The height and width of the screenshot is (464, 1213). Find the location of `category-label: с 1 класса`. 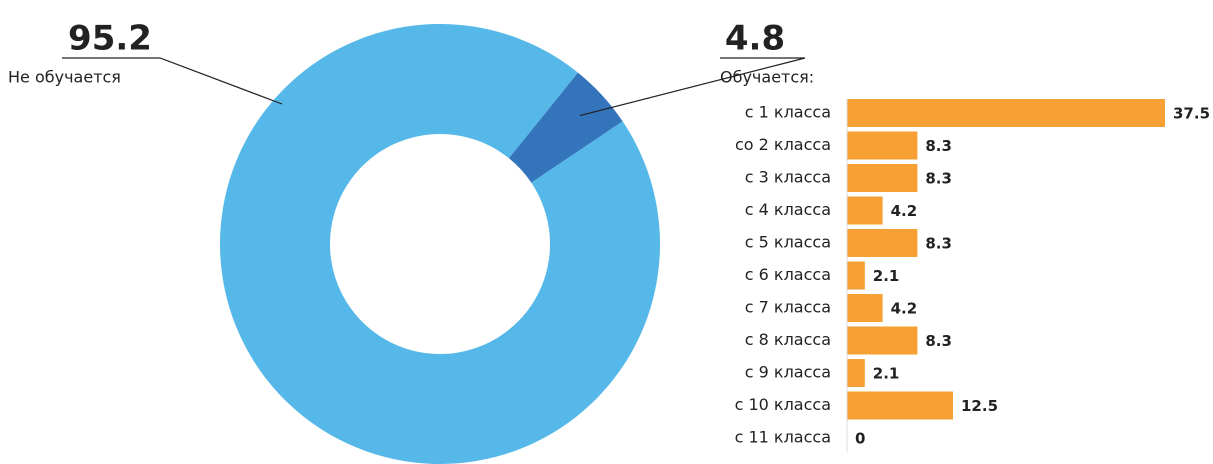

category-label: с 1 класса is located at coordinates (788, 112).